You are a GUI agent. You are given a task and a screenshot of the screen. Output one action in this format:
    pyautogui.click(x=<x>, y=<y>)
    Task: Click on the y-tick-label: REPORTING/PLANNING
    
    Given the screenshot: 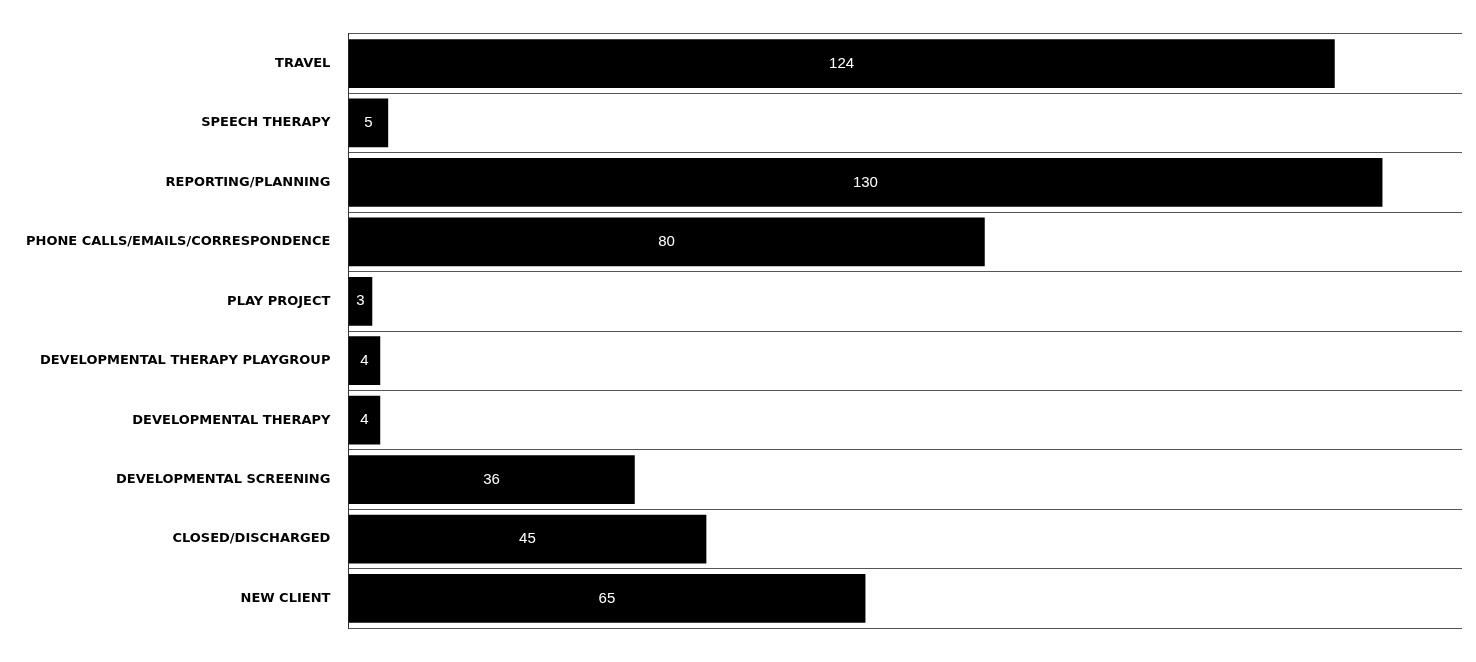 What is the action you would take?
    pyautogui.click(x=248, y=181)
    